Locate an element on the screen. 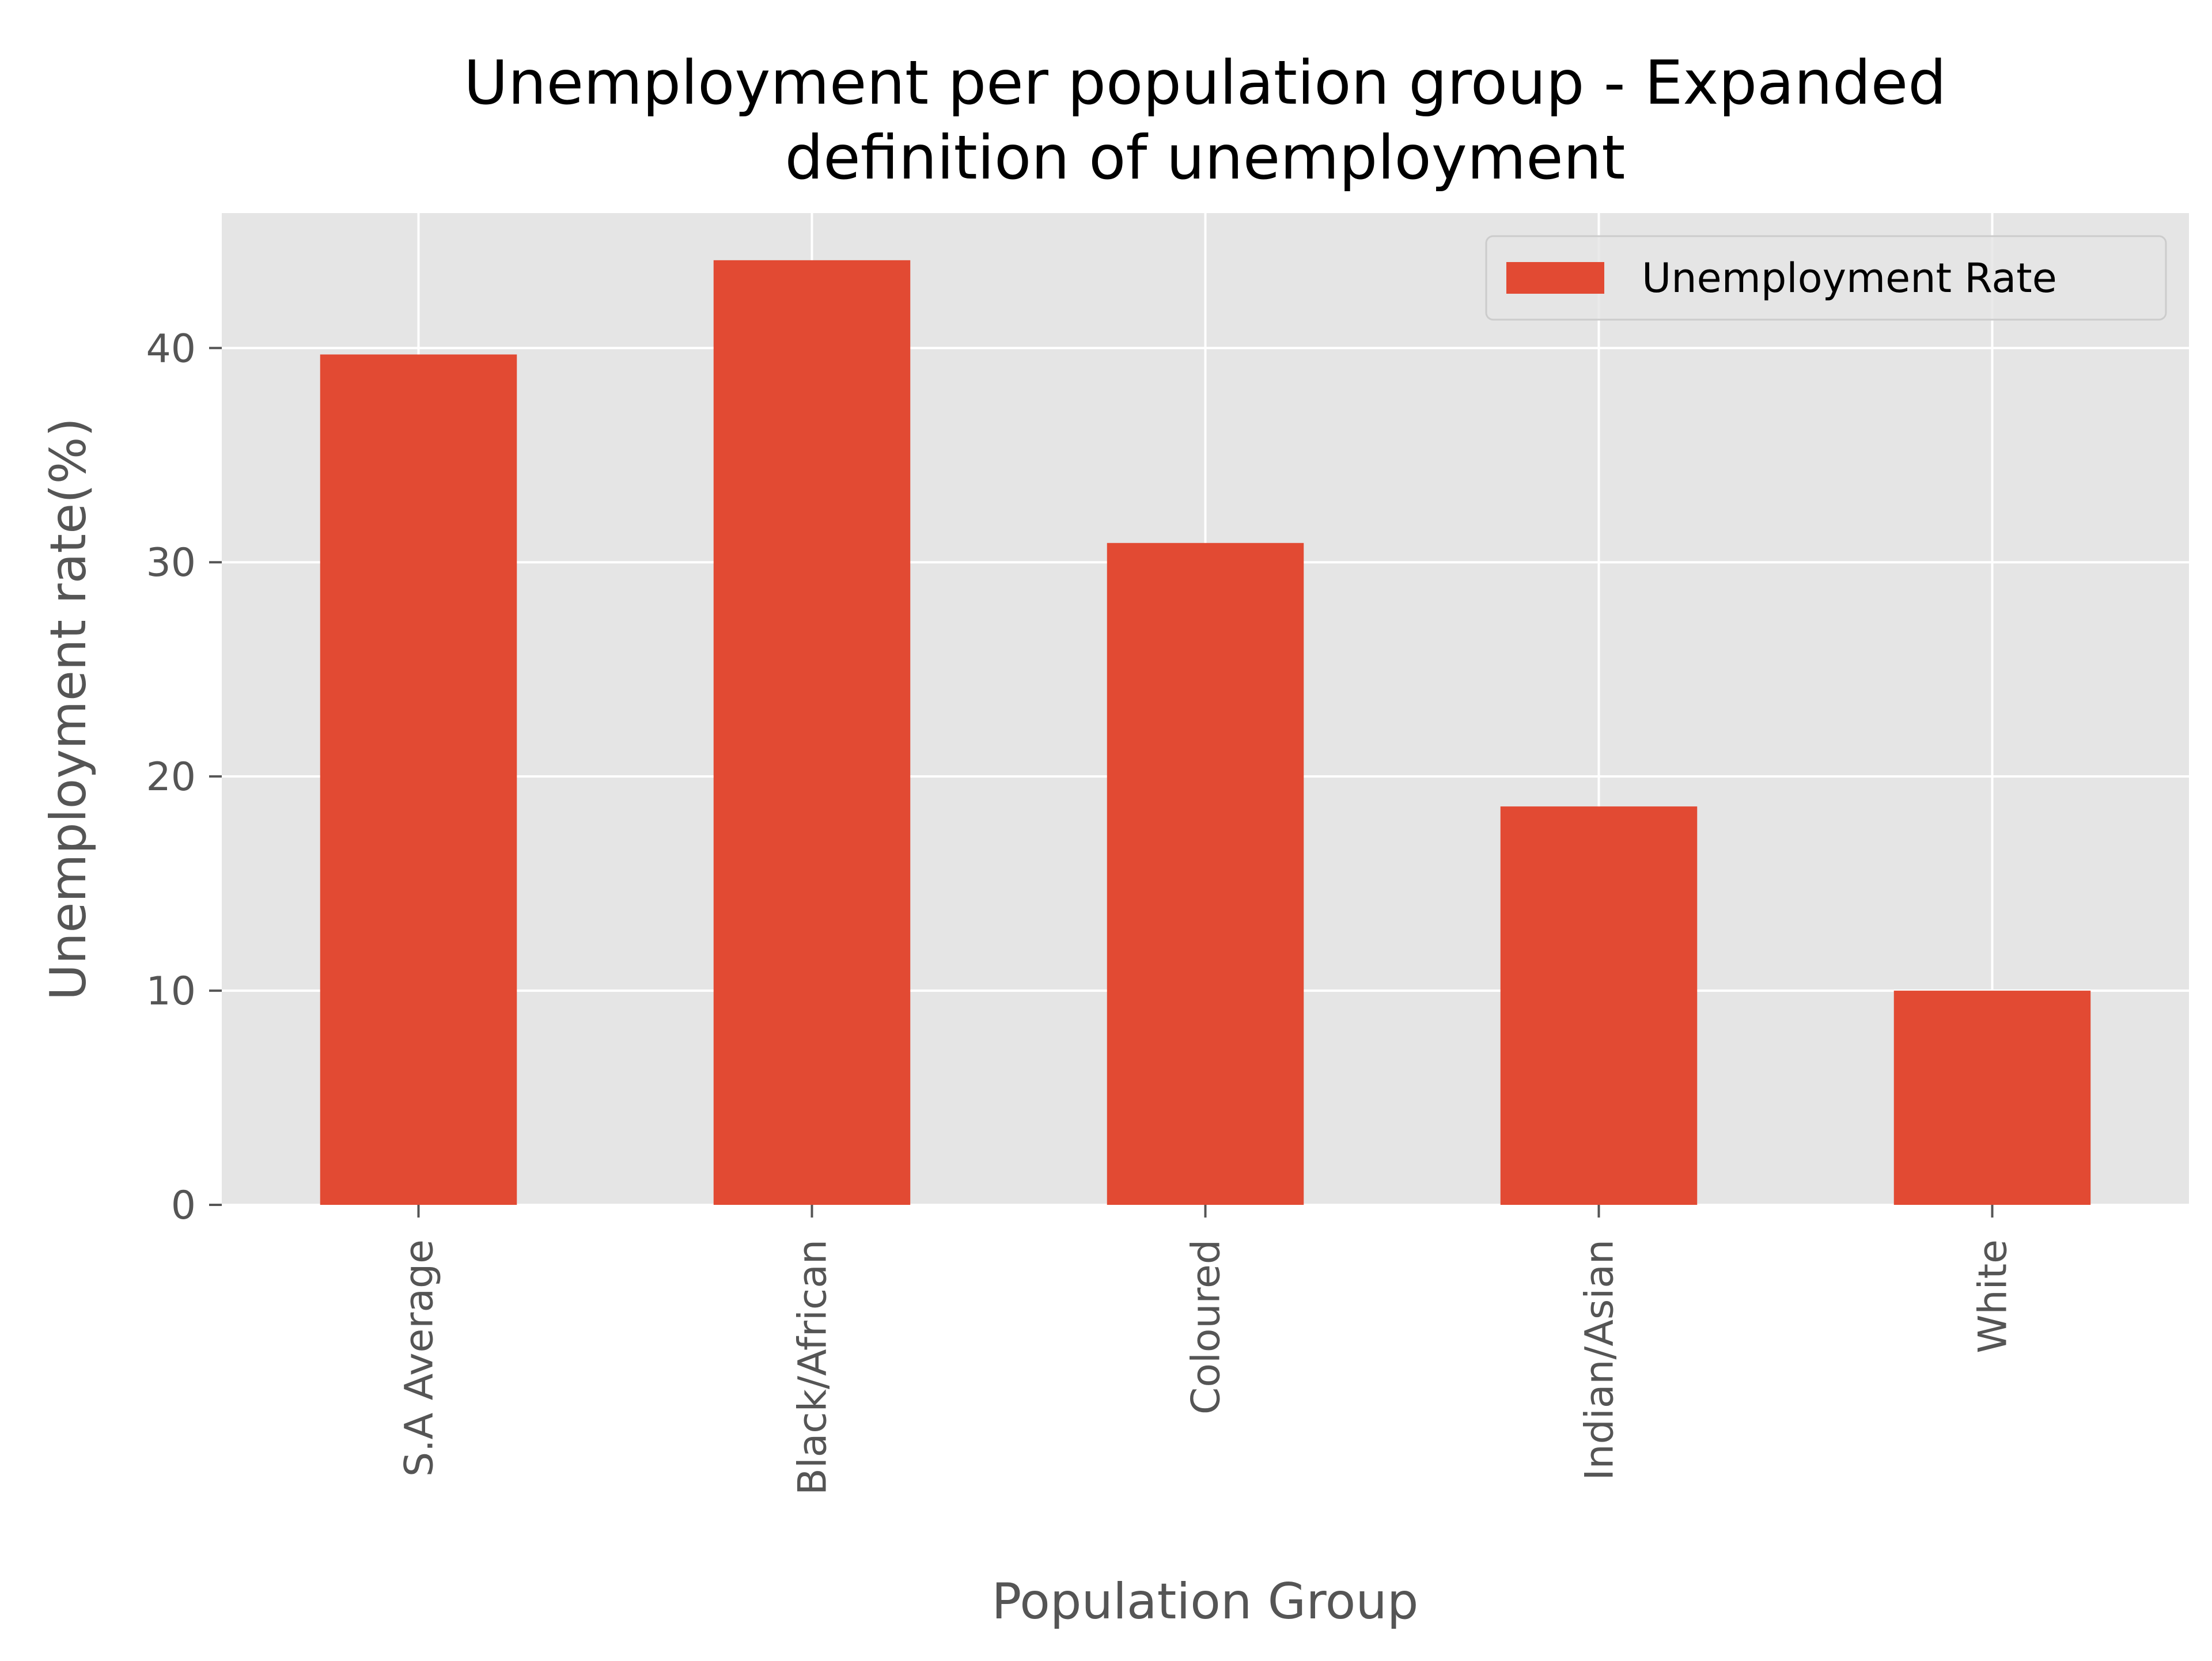 The height and width of the screenshot is (1661, 2212). legend: Unemployment Rate is located at coordinates (1826, 278).